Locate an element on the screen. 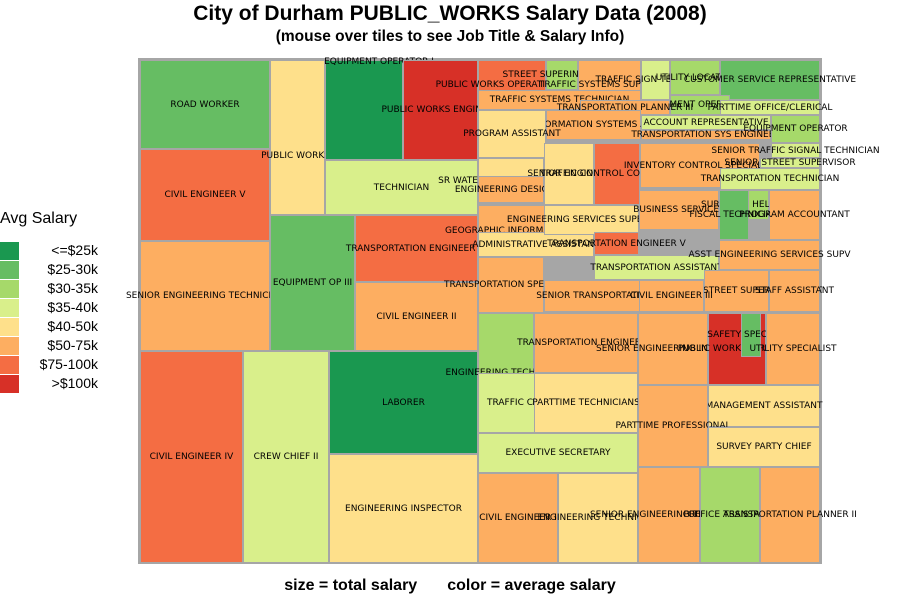 The width and height of the screenshot is (900, 600). treemap-tile: ENGINEERING DESIGNER is located at coordinates (511, 189).